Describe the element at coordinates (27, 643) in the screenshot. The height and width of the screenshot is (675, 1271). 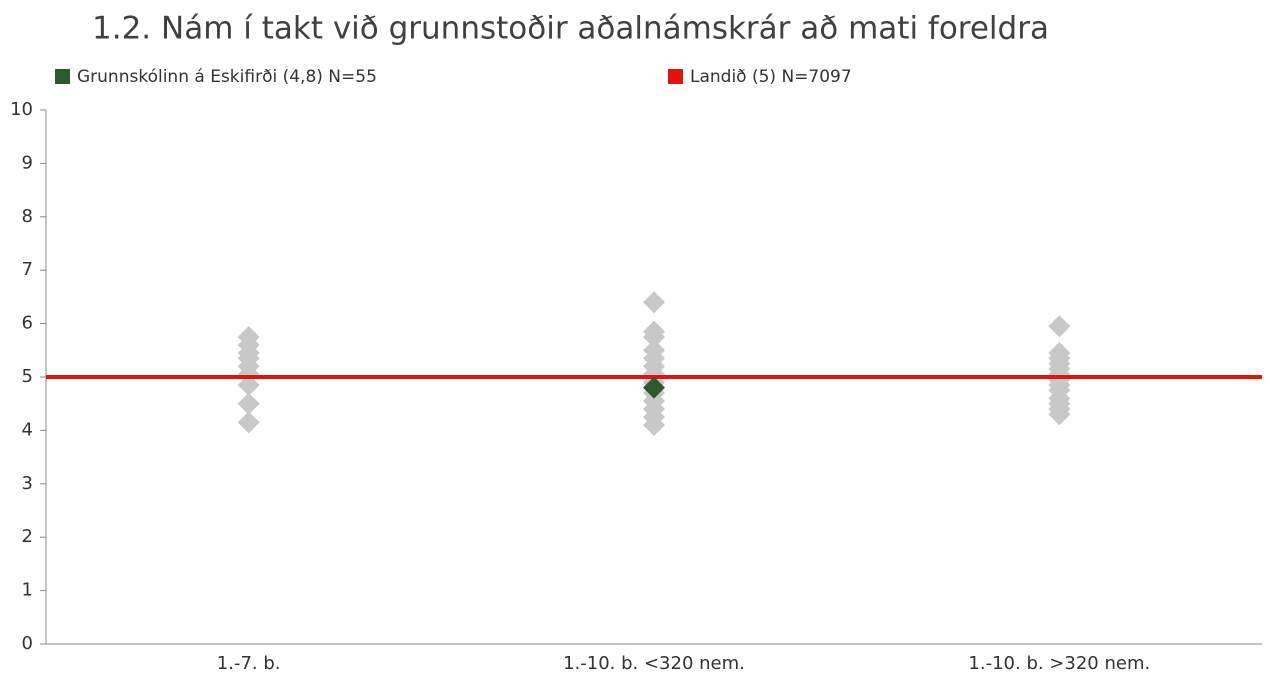
I see `y-tick-label: 0` at that location.